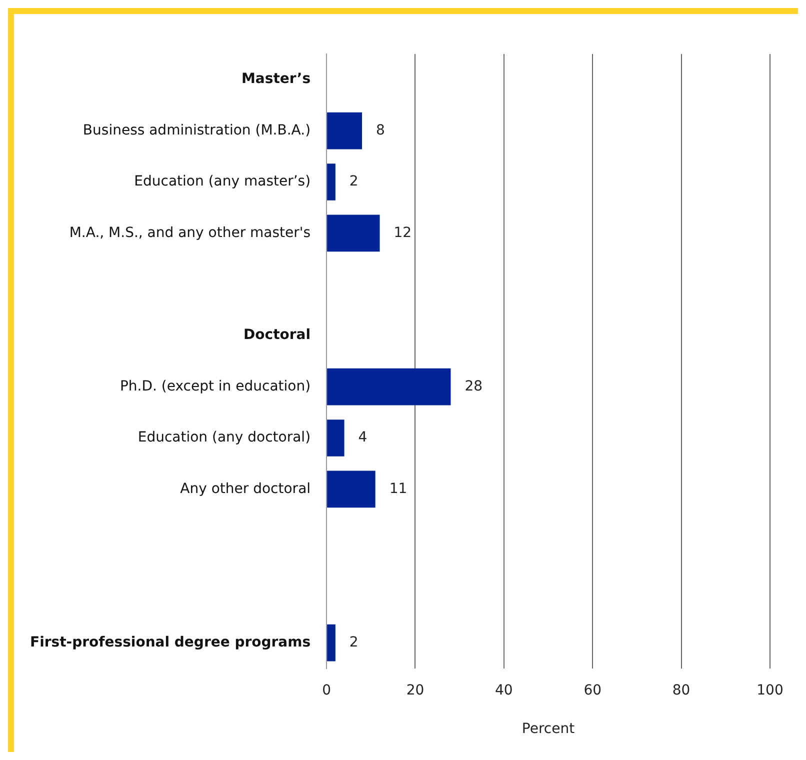  I want to click on y-tick-label: Education (any doctoral), so click(224, 438).